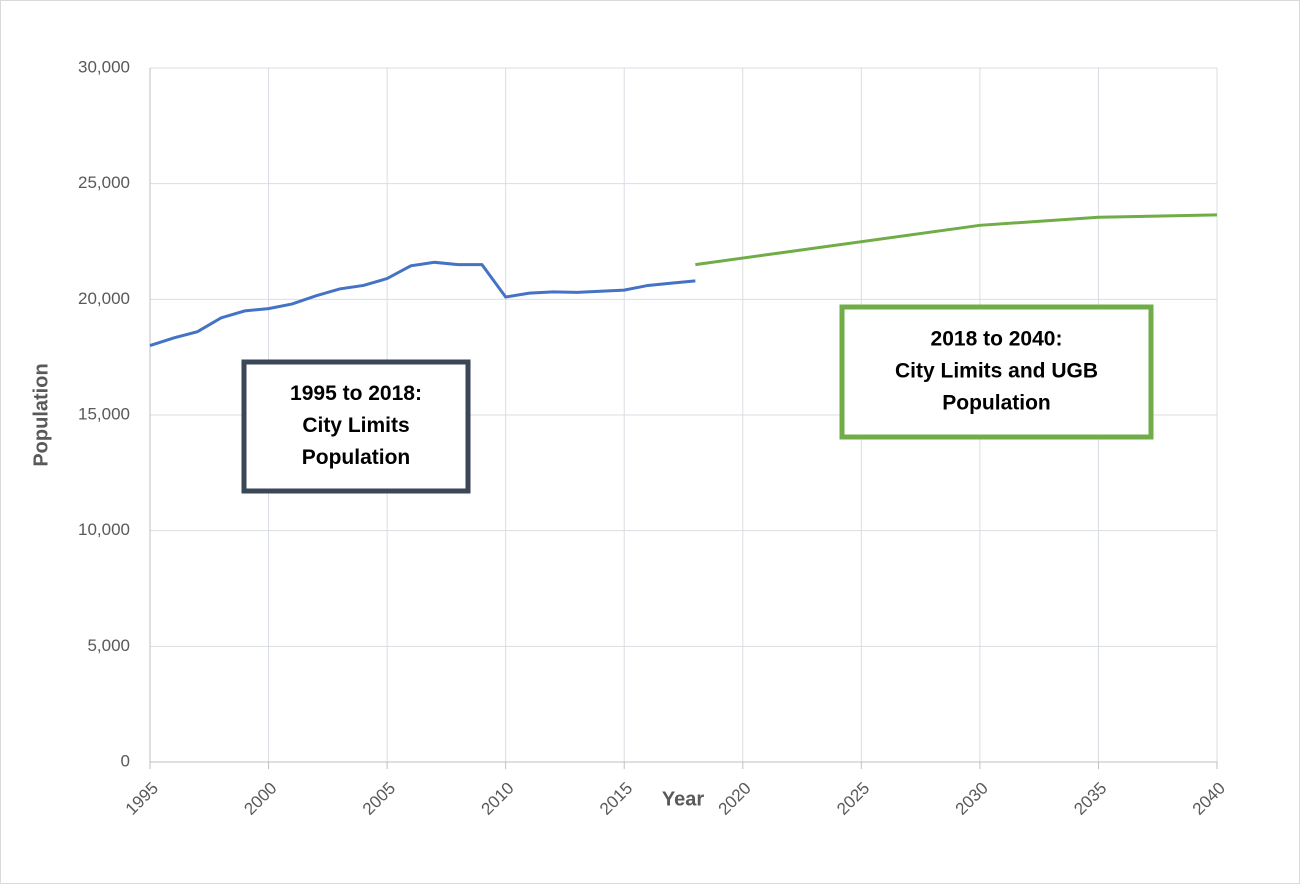 This screenshot has width=1300, height=884. I want to click on annotation-text: City Limits and UGB, so click(996, 371).